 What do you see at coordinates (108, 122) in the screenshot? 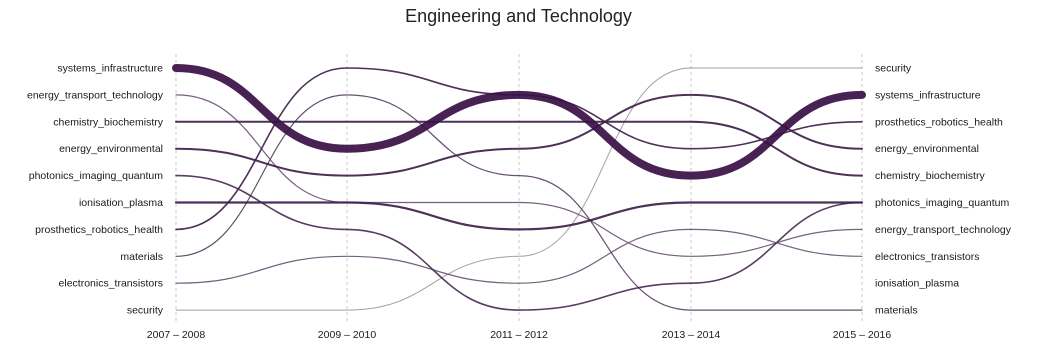
I see `left-series-label: chemistry_biochemistry` at bounding box center [108, 122].